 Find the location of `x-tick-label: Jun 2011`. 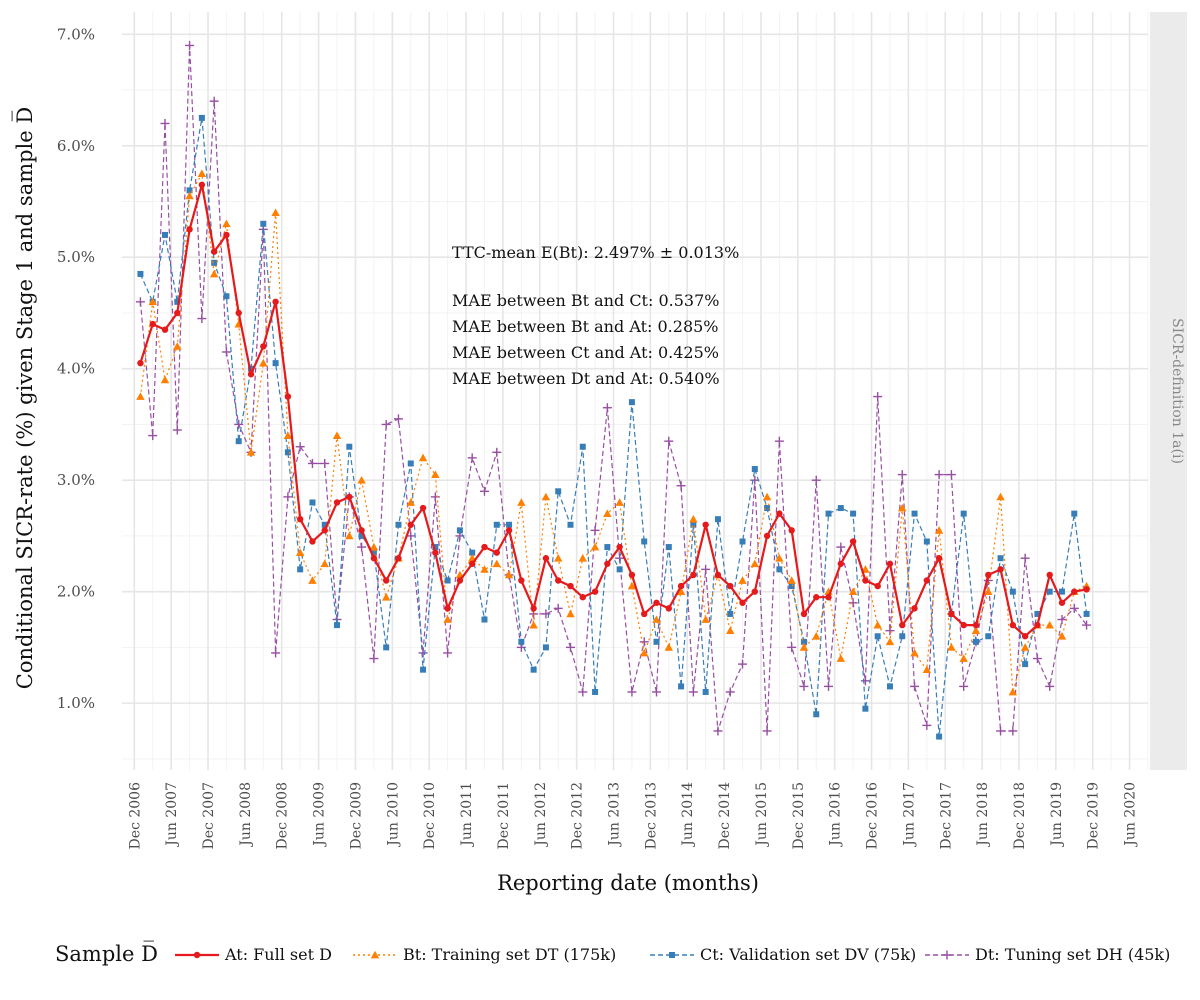

x-tick-label: Jun 2011 is located at coordinates (467, 815).